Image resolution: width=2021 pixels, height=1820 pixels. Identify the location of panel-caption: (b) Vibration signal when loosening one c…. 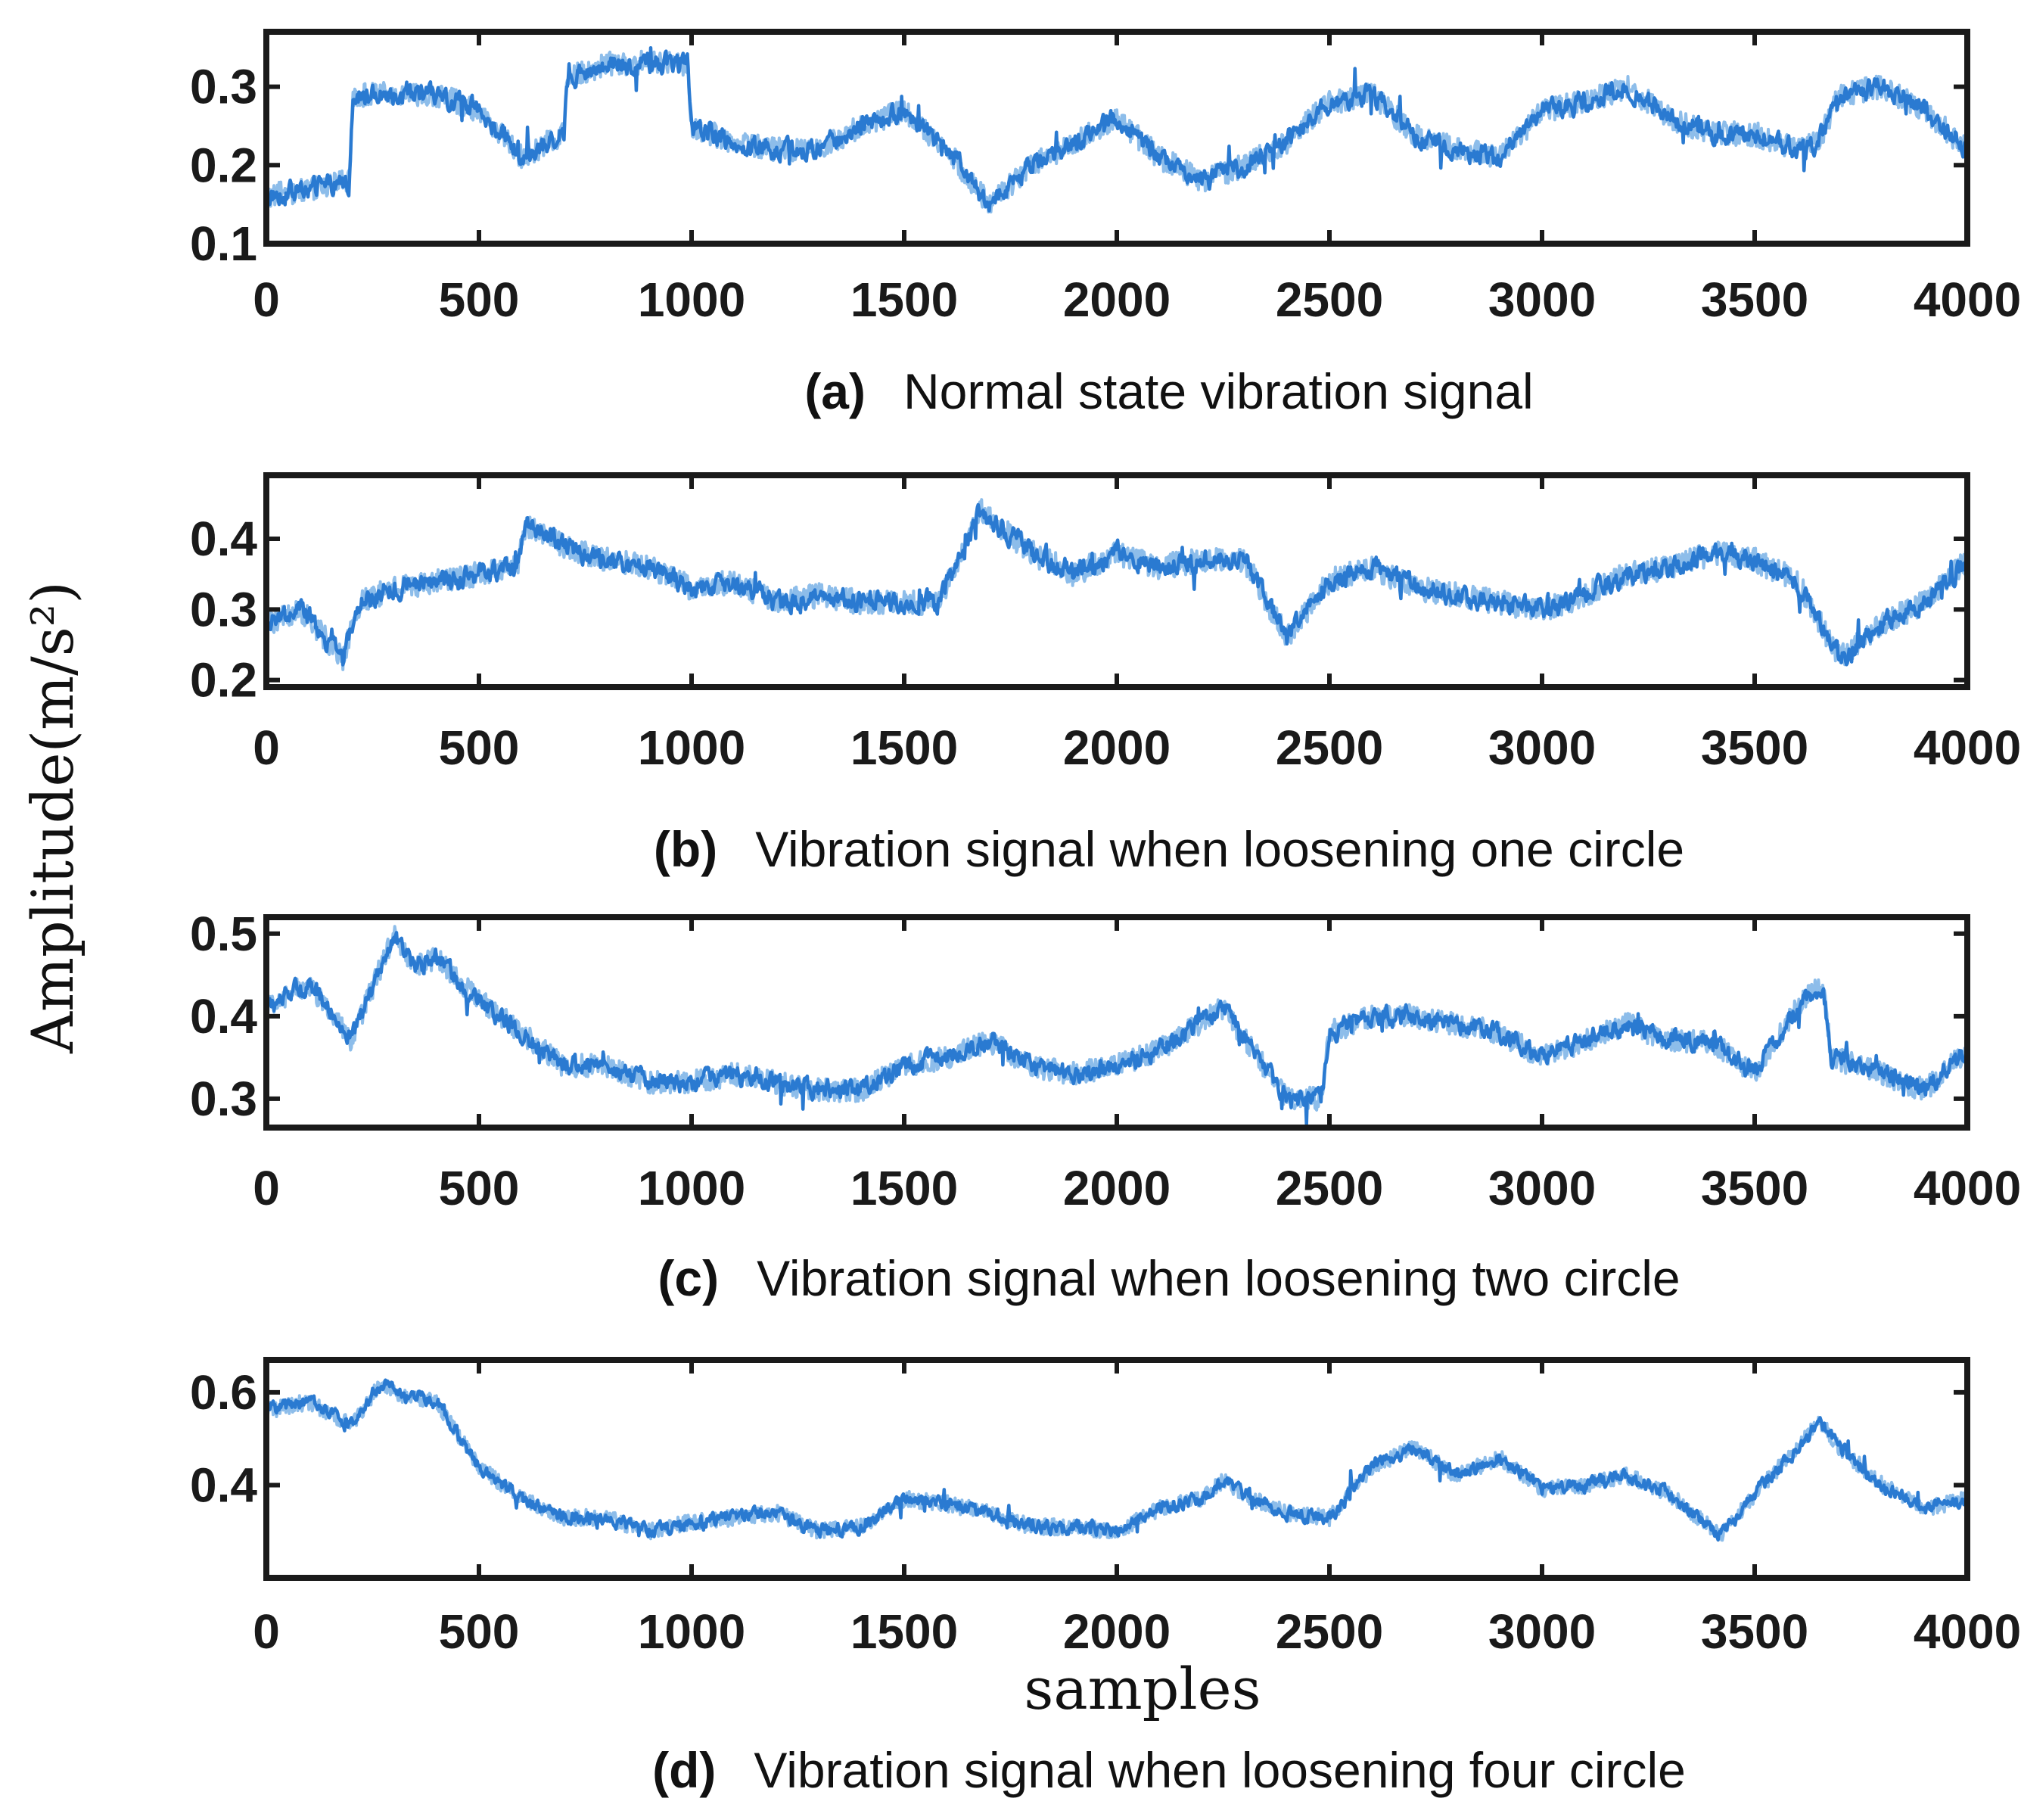
(1169, 849).